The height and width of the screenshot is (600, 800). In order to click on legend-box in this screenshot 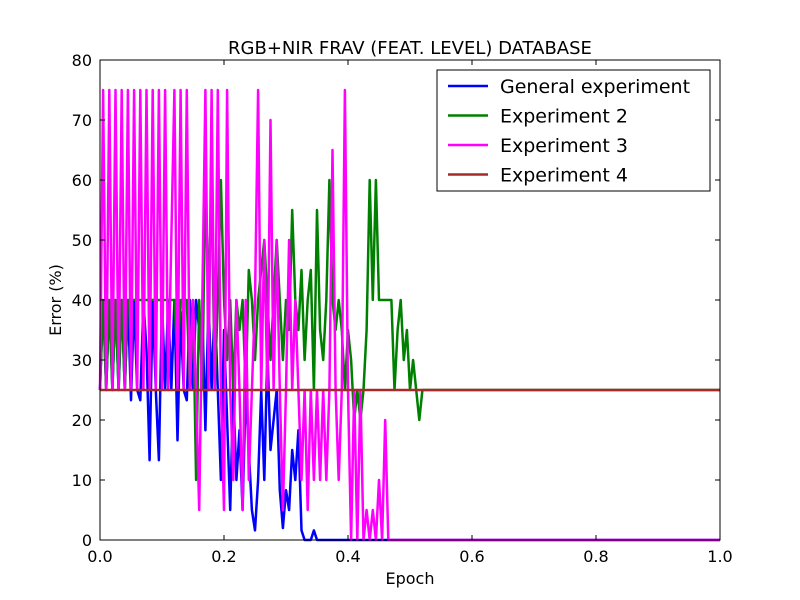, I will do `click(573, 130)`.